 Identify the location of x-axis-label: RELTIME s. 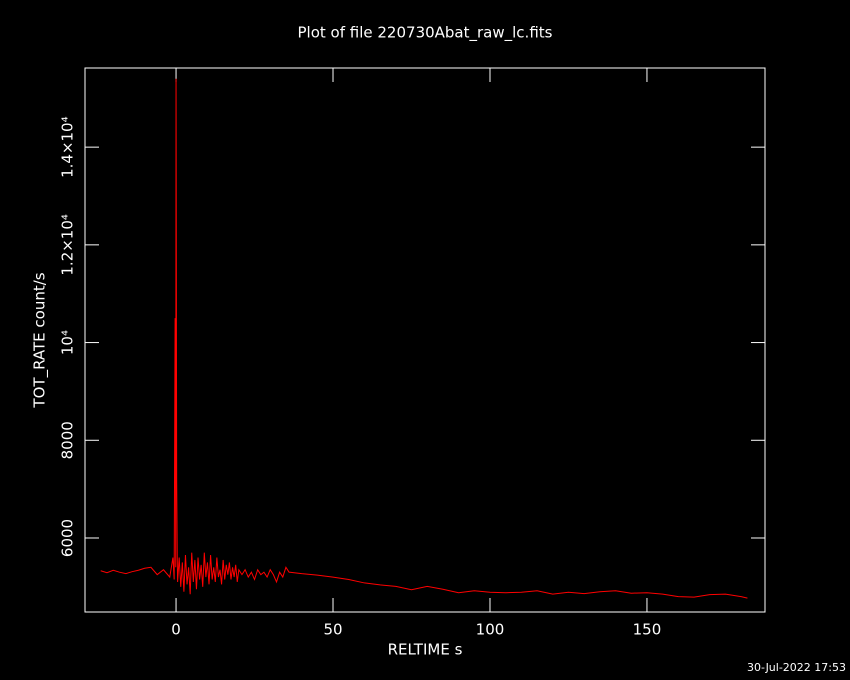
(425, 650).